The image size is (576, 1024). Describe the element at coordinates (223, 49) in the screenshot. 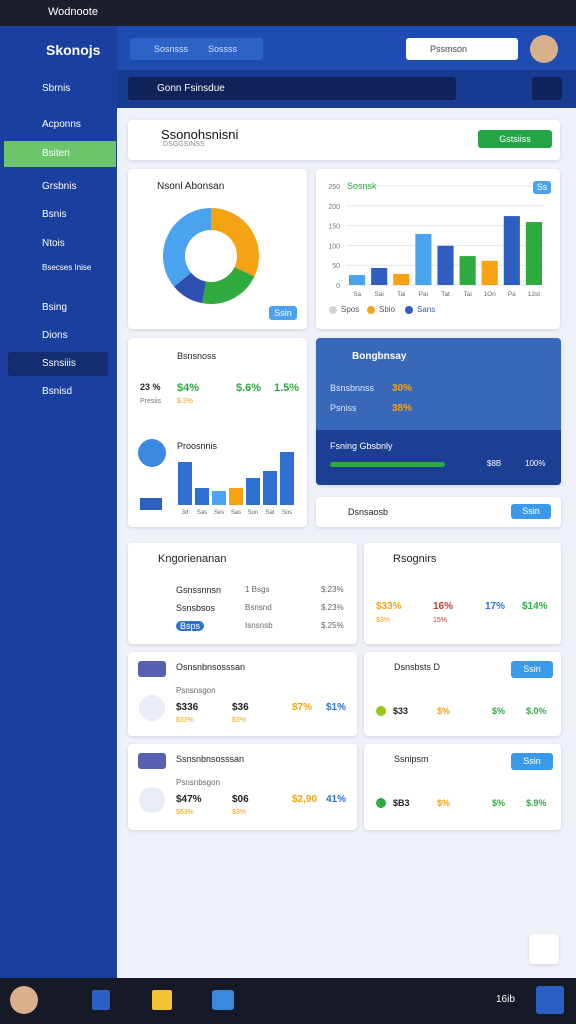

I see `search-text: Sossss` at that location.